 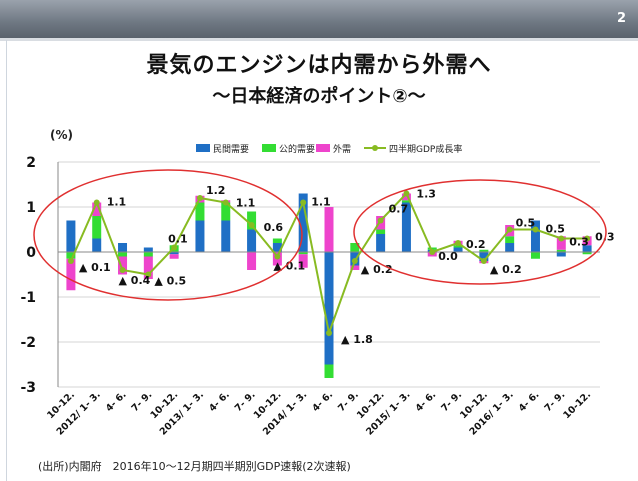 What do you see at coordinates (399, 209) in the screenshot?
I see `data-label: 0.7` at bounding box center [399, 209].